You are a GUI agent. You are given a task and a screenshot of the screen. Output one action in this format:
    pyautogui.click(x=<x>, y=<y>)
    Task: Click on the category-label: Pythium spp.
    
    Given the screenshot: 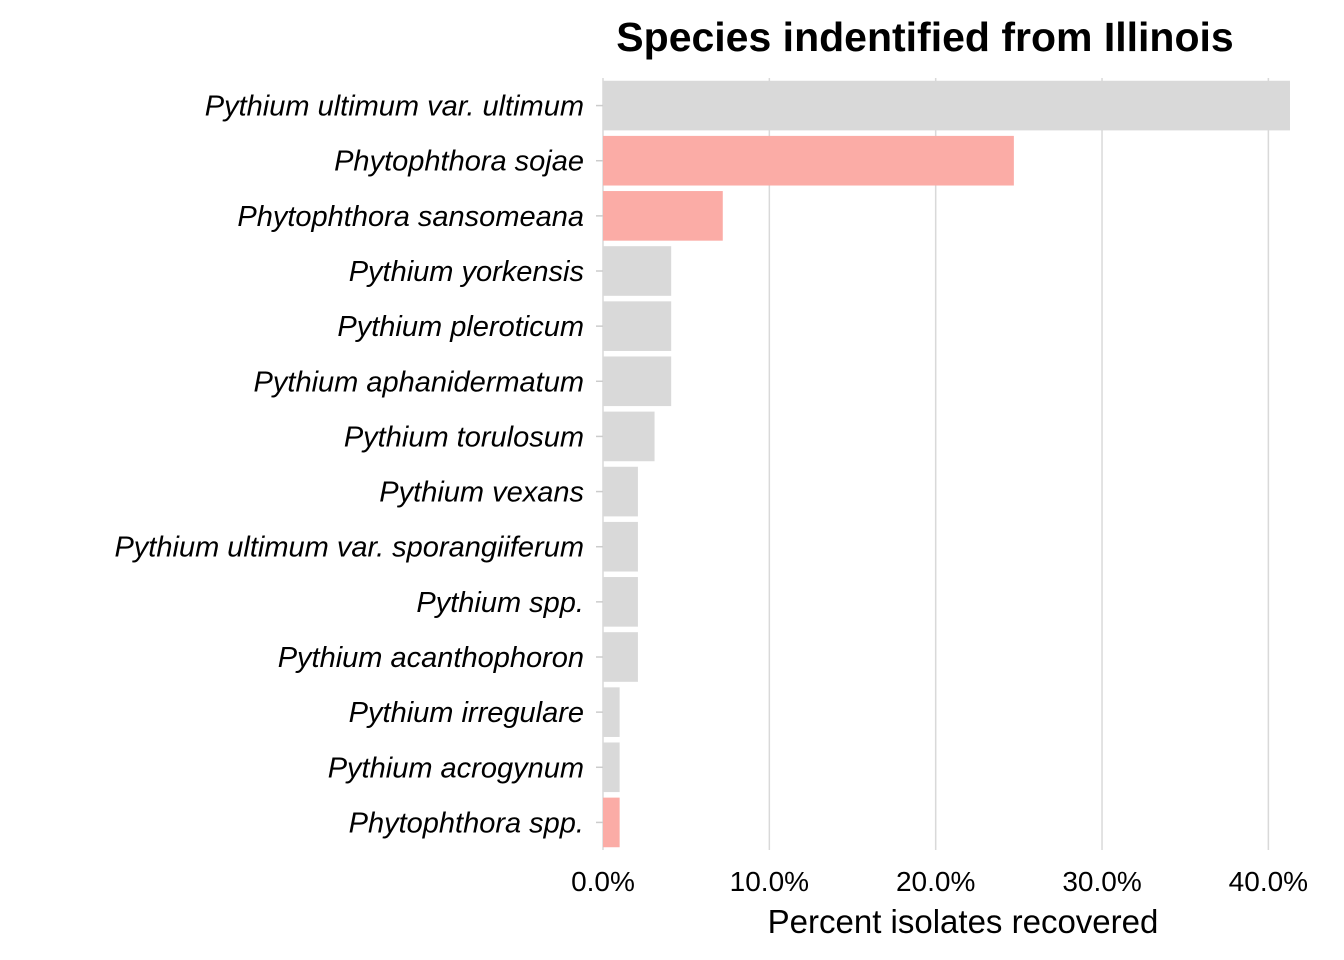 What is the action you would take?
    pyautogui.click(x=500, y=603)
    